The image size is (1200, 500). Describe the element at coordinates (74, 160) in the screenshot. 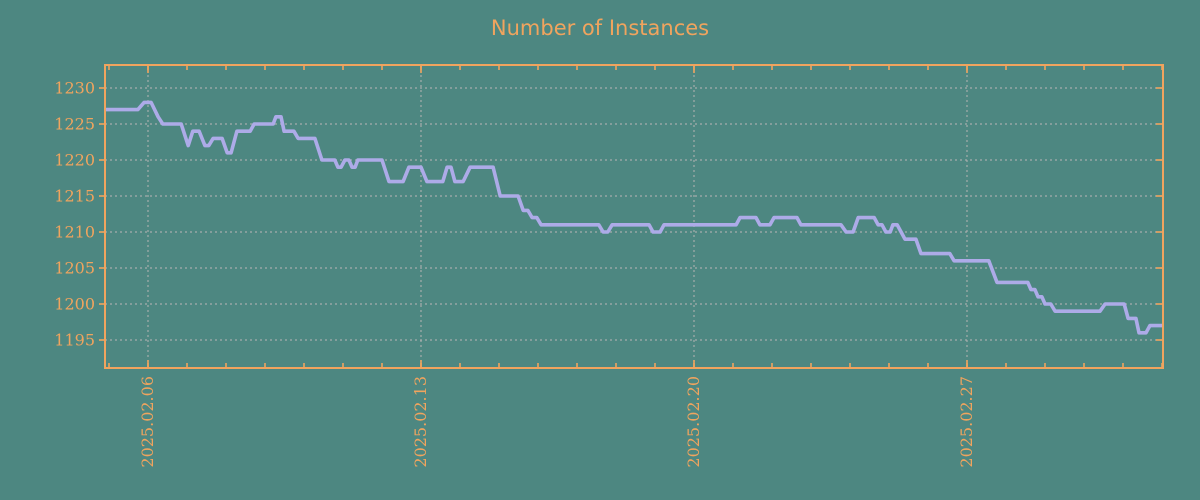

I see `y-tick-label: 1220` at that location.